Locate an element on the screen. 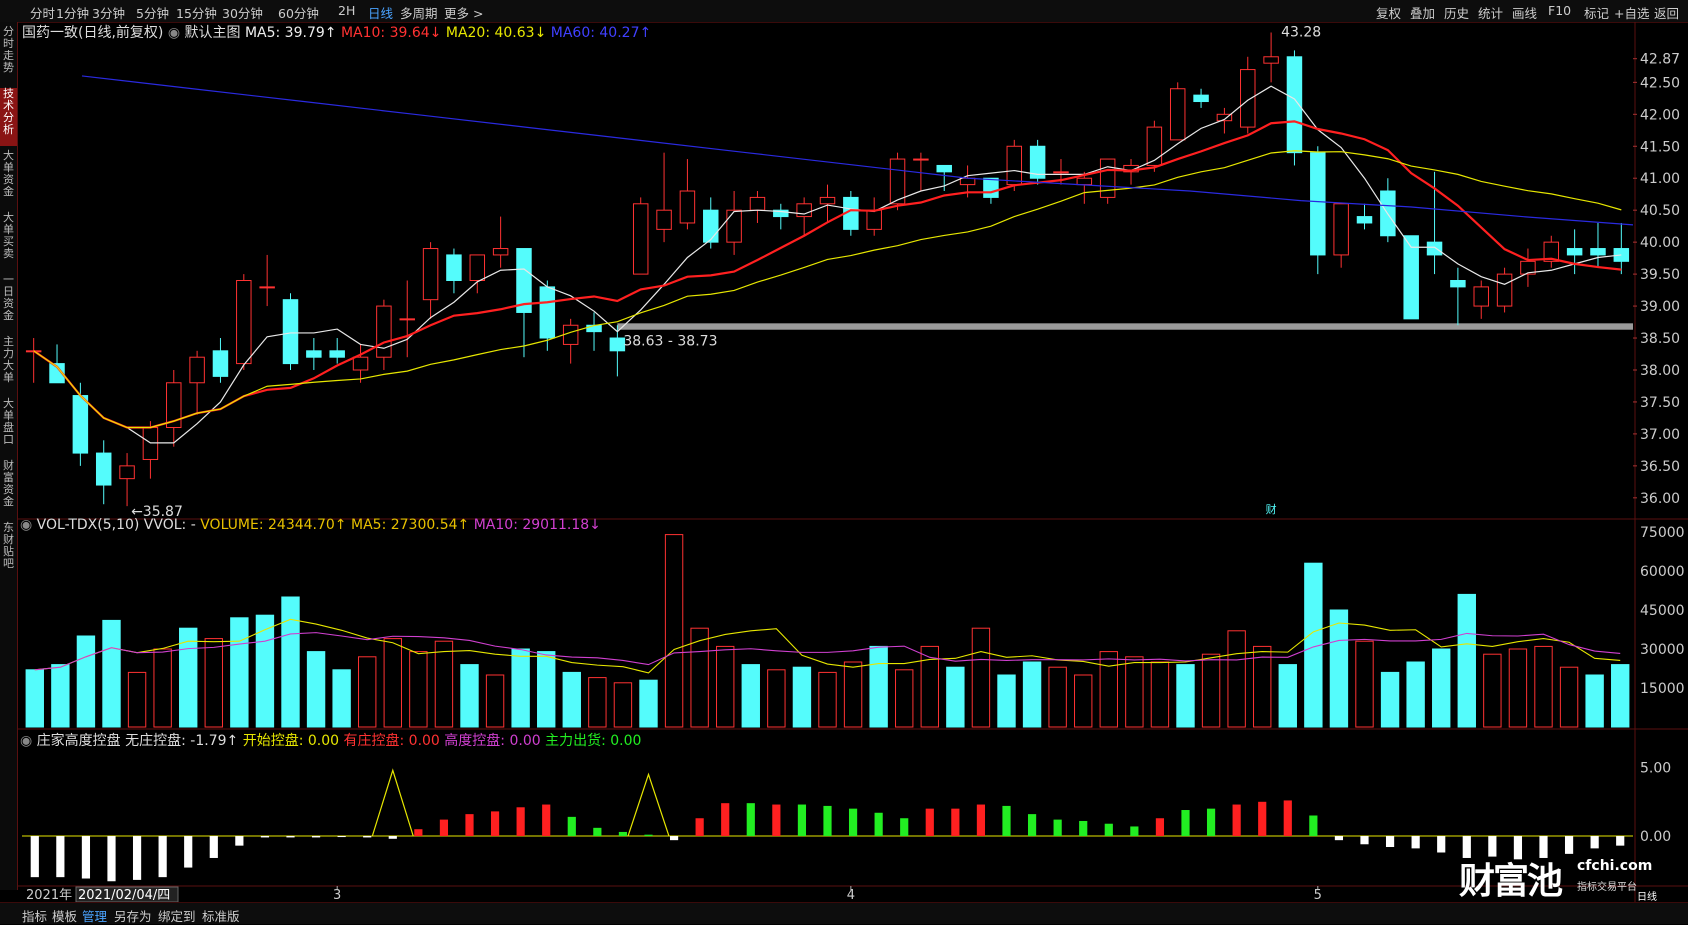  left-nav-item-5: 主力大单 is located at coordinates (8, 359).